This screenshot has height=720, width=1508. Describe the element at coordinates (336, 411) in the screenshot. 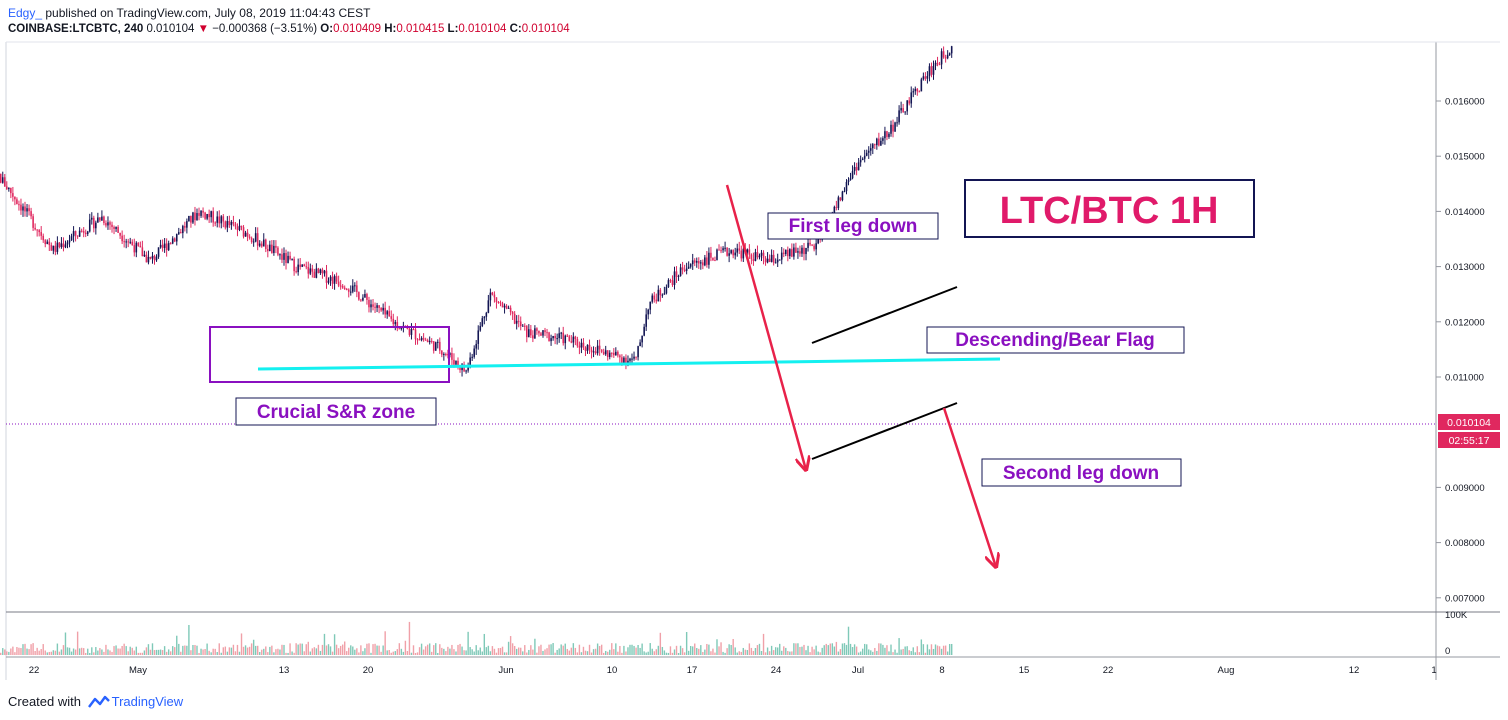

I see `sr-zone-label-box` at that location.